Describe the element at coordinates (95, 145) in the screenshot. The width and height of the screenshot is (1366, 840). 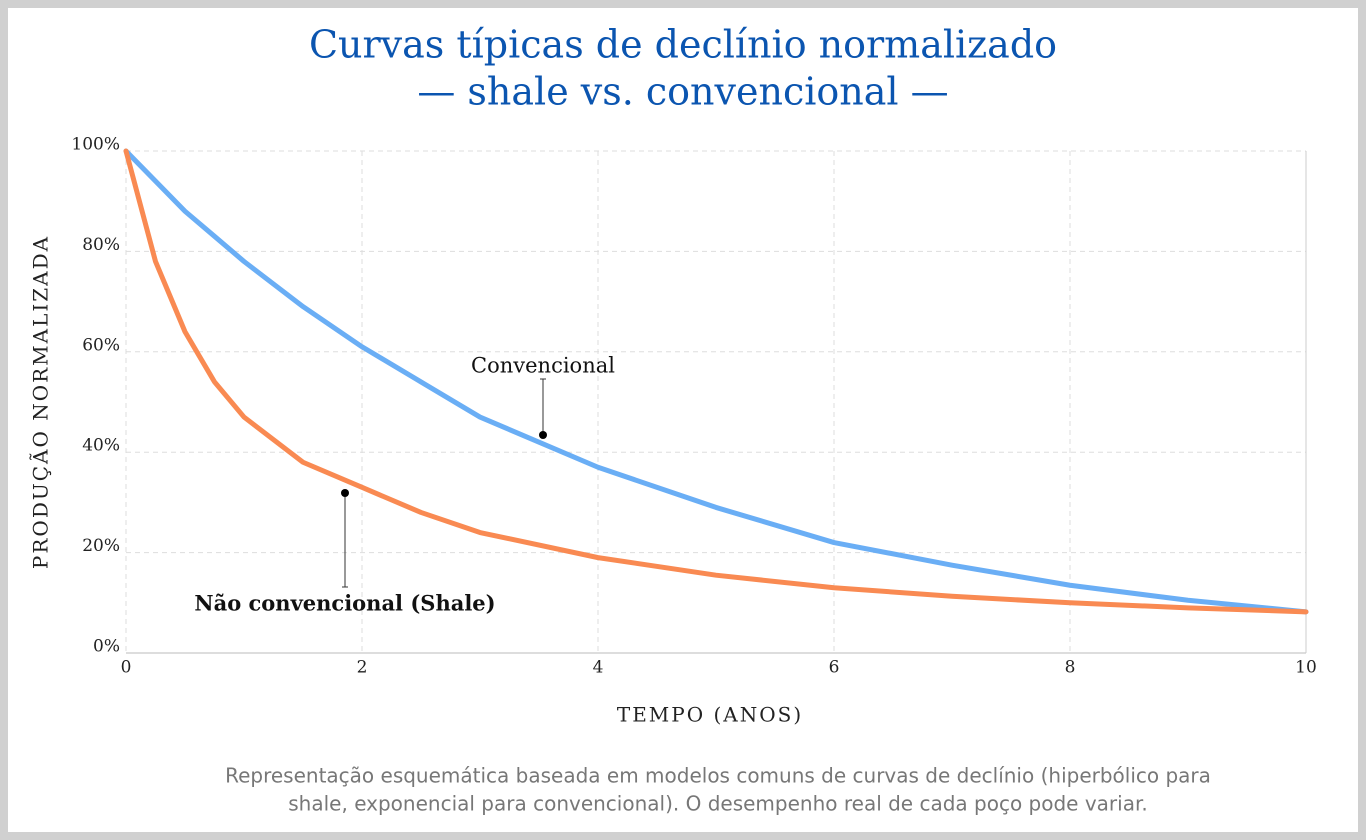
I see `y-tick-label: 100%` at that location.